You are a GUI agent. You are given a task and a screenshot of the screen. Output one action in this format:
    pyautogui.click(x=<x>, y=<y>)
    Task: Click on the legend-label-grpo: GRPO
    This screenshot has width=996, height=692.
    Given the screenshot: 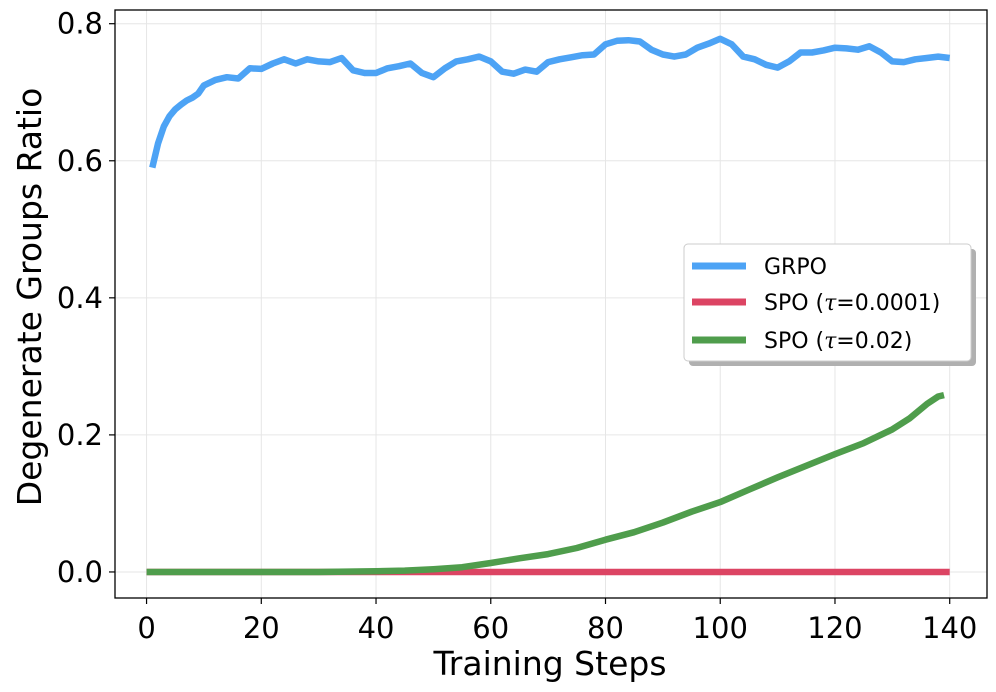 What is the action you would take?
    pyautogui.click(x=795, y=267)
    